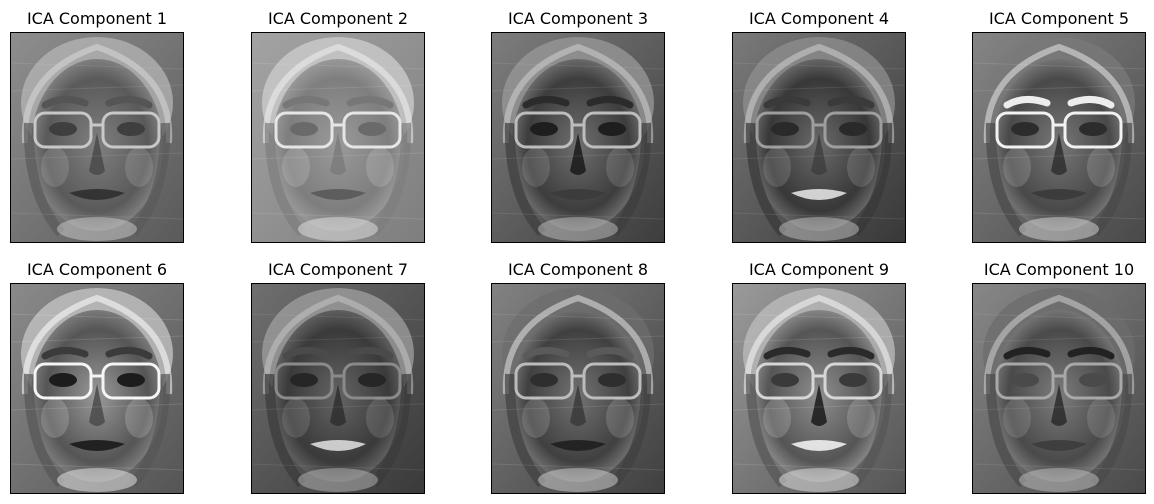 The width and height of the screenshot is (1154, 504). I want to click on panel-title: ICA Component 4, so click(819, 18).